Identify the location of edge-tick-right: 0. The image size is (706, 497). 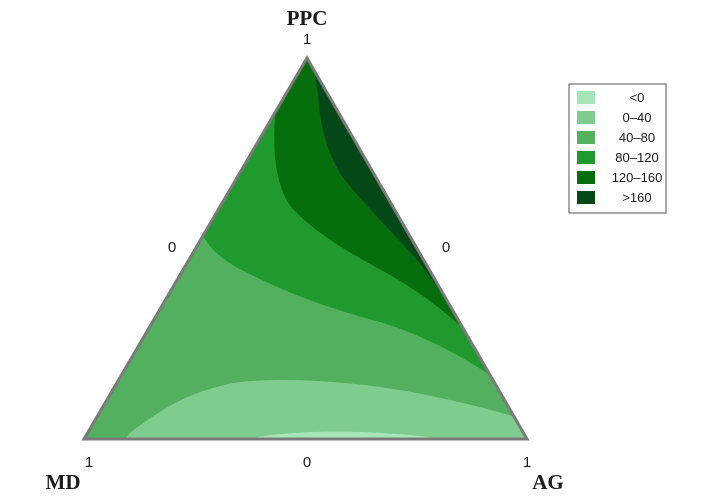
(446, 247).